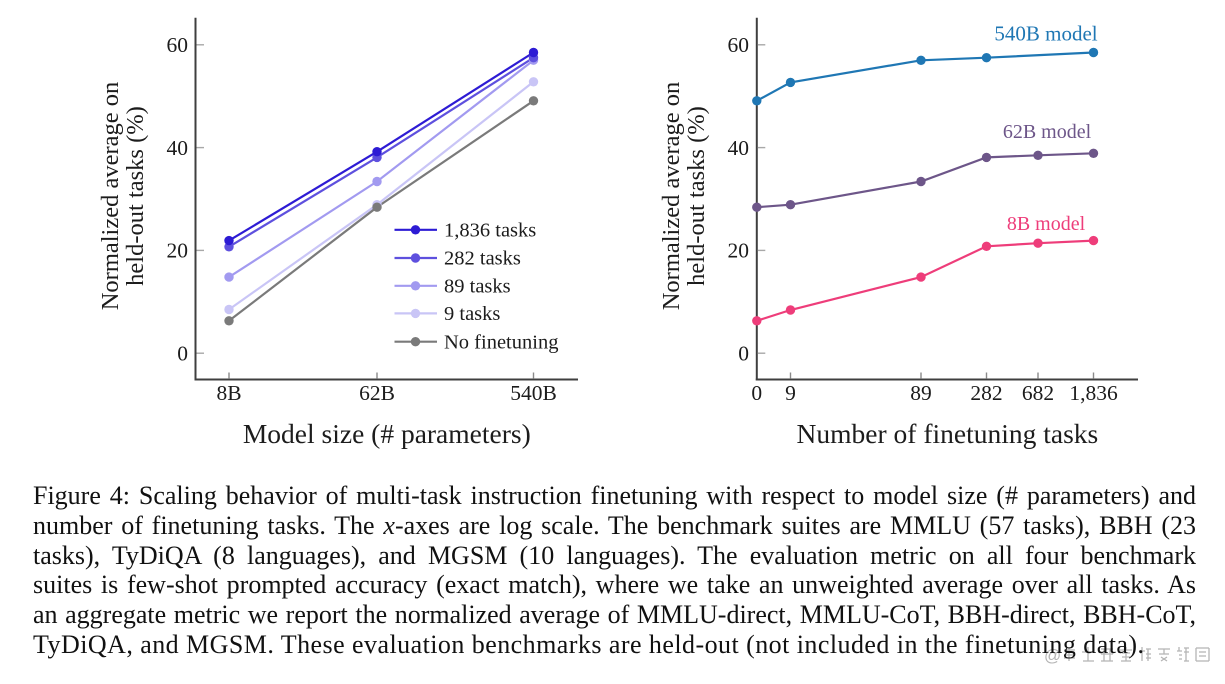 This screenshot has height=684, width=1225. Describe the element at coordinates (533, 393) in the screenshot. I see `svg-text: 540B` at that location.